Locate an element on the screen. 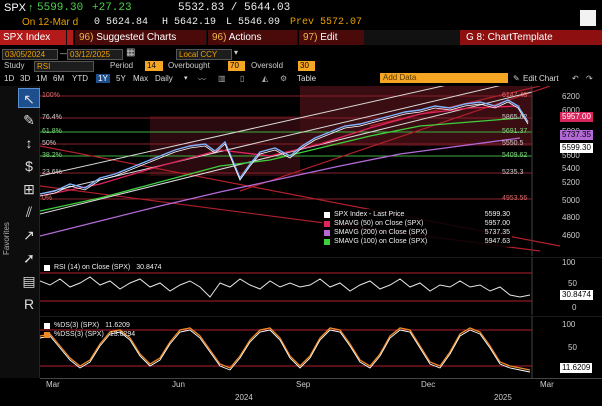 This screenshot has width=602, height=406. rsi-chart is located at coordinates (321, 286).